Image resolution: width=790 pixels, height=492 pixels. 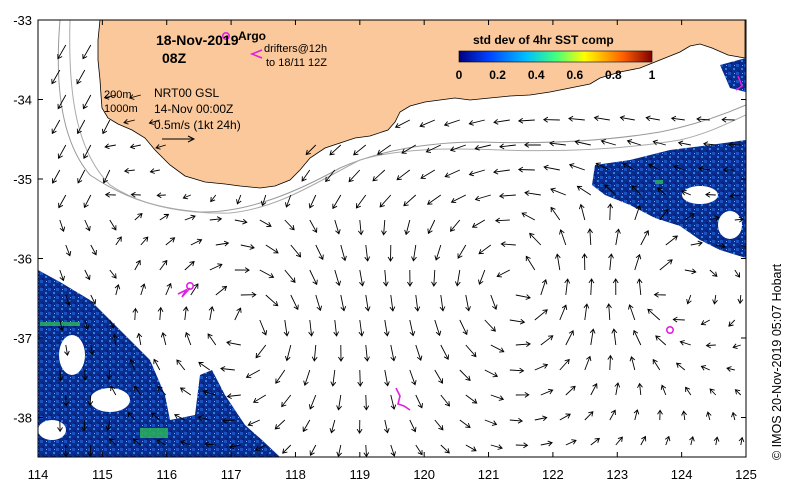 What do you see at coordinates (22, 100) in the screenshot?
I see `lat-tick-label: -34` at bounding box center [22, 100].